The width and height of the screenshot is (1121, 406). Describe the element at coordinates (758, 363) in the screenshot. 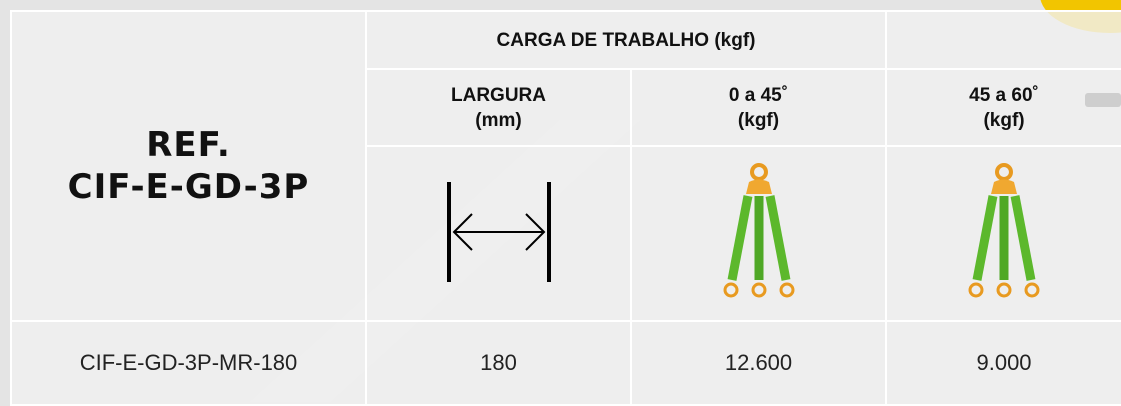

I see `load-value: 12.600` at that location.